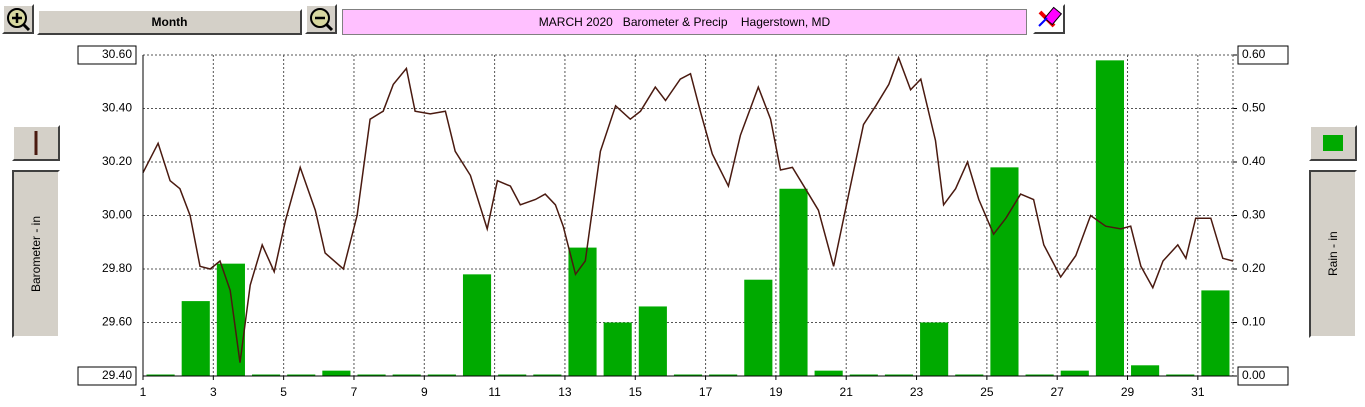  Describe the element at coordinates (117, 268) in the screenshot. I see `y-tick-label: 29.80` at that location.